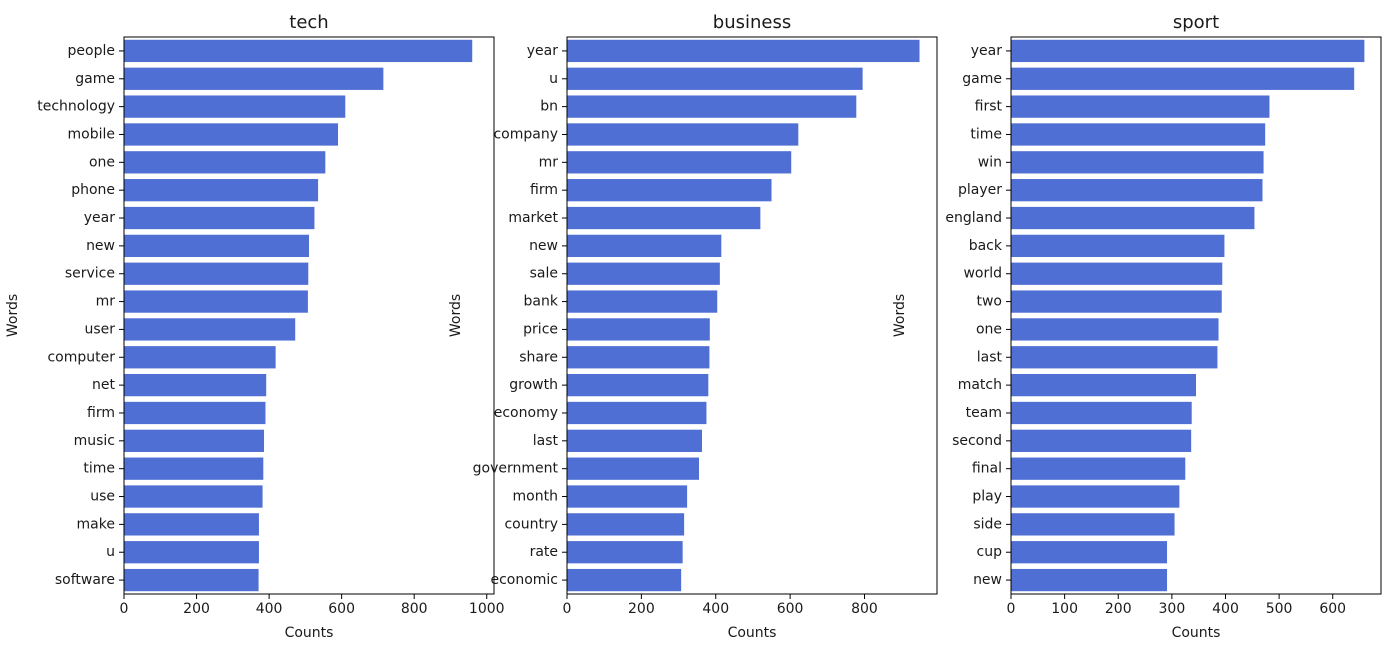 The width and height of the screenshot is (1396, 649). What do you see at coordinates (106, 302) in the screenshot?
I see `y-tick-label: mr` at bounding box center [106, 302].